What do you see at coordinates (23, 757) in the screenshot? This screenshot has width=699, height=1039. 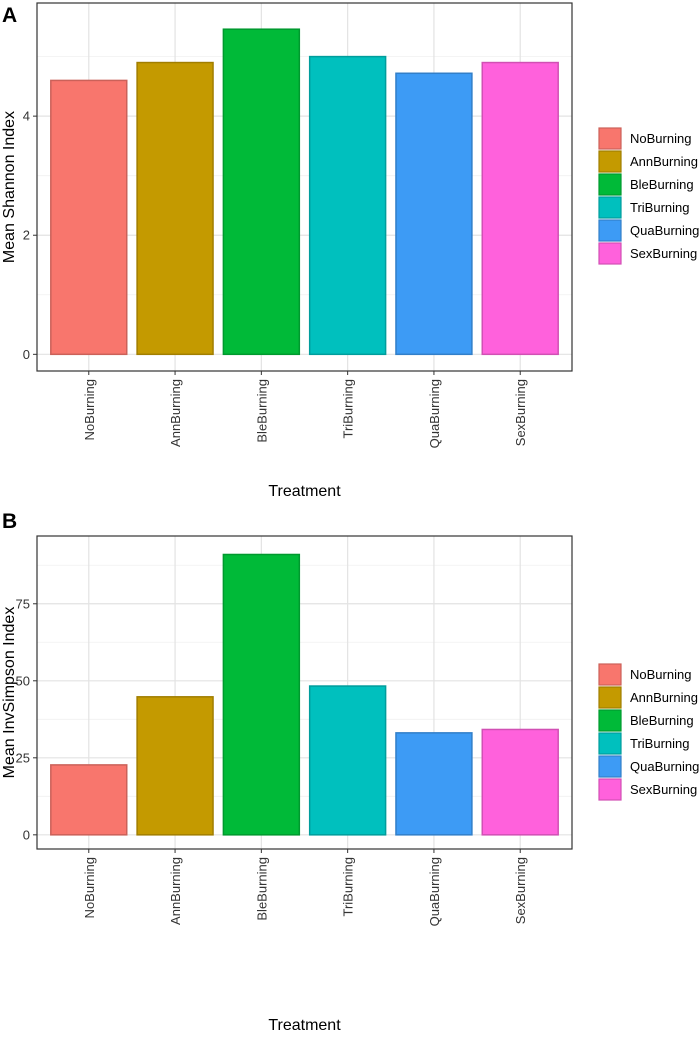 I see `y-tick-label: 25` at bounding box center [23, 757].